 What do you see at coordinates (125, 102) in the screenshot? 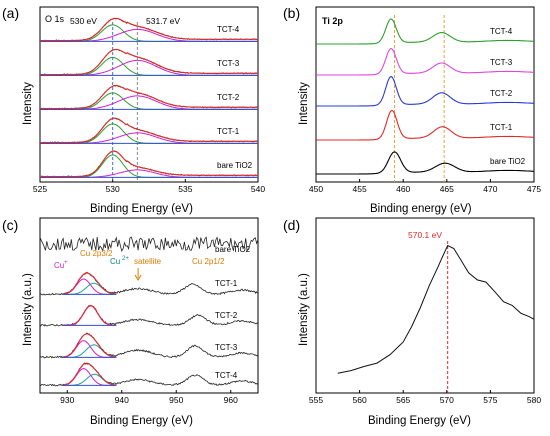
I see `panel-a-reference-lines` at bounding box center [125, 102].